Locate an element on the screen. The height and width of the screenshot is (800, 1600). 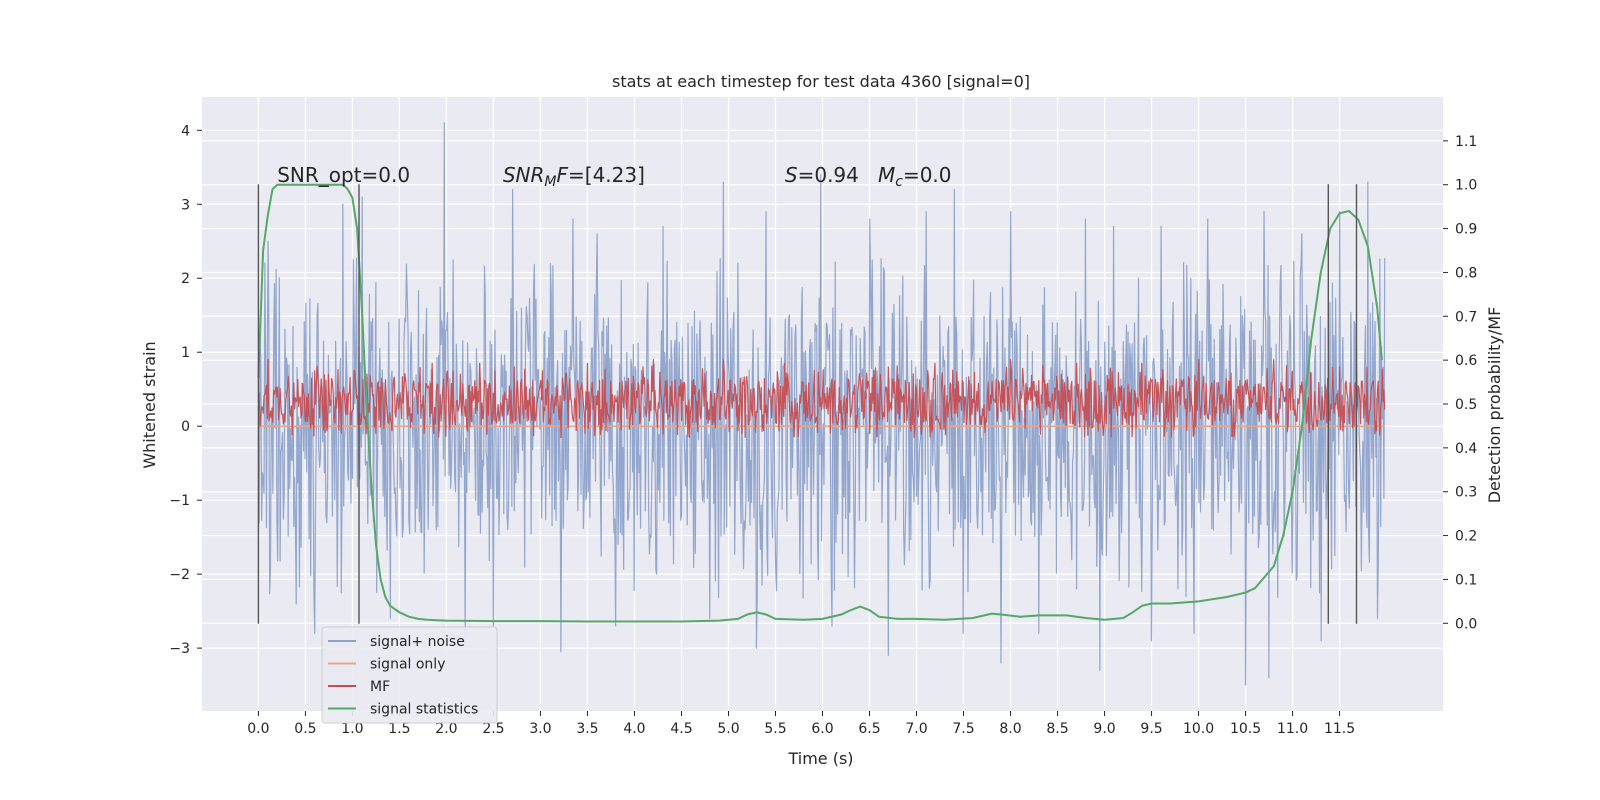
x-axis-label: Time (s) is located at coordinates (820, 758).